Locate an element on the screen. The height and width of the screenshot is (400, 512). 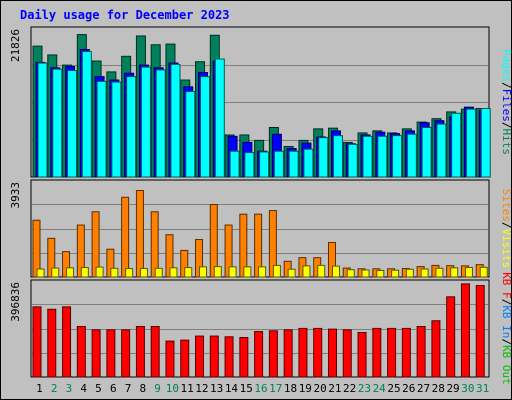
legend-entry-kb-in: KB In is located at coordinates (506, 321).